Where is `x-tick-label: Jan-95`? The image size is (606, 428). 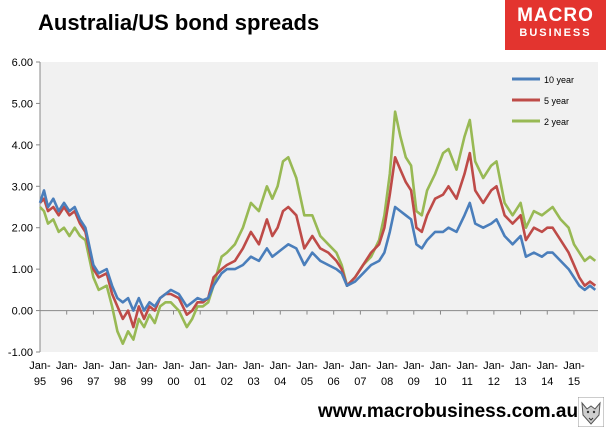
x-tick-label: Jan-95 is located at coordinates (40, 374).